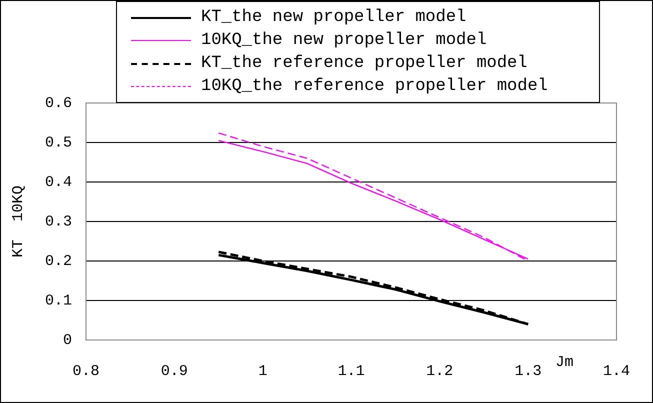 The image size is (653, 403). Describe the element at coordinates (333, 17) in the screenshot. I see `legend-label: KT_the new propeller model` at that location.